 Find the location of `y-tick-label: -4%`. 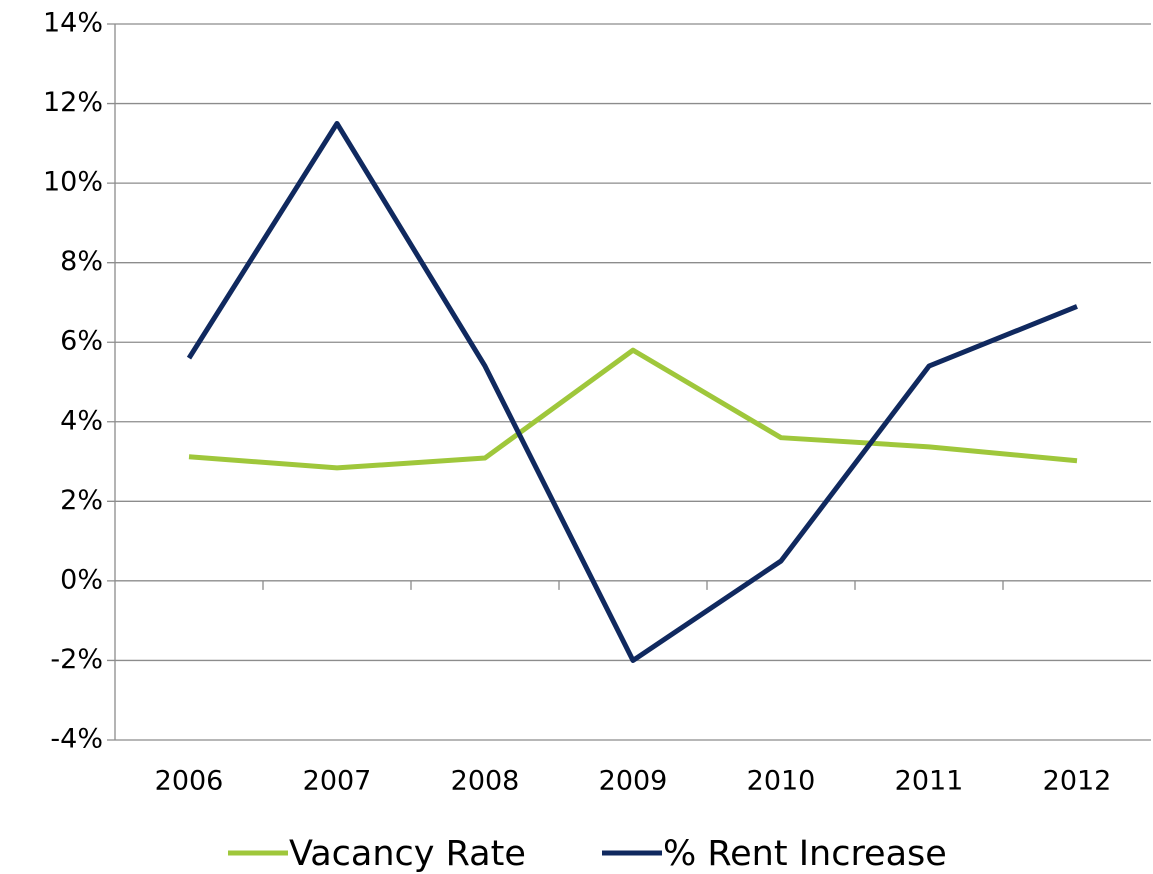

y-tick-label: -4% is located at coordinates (76, 739).